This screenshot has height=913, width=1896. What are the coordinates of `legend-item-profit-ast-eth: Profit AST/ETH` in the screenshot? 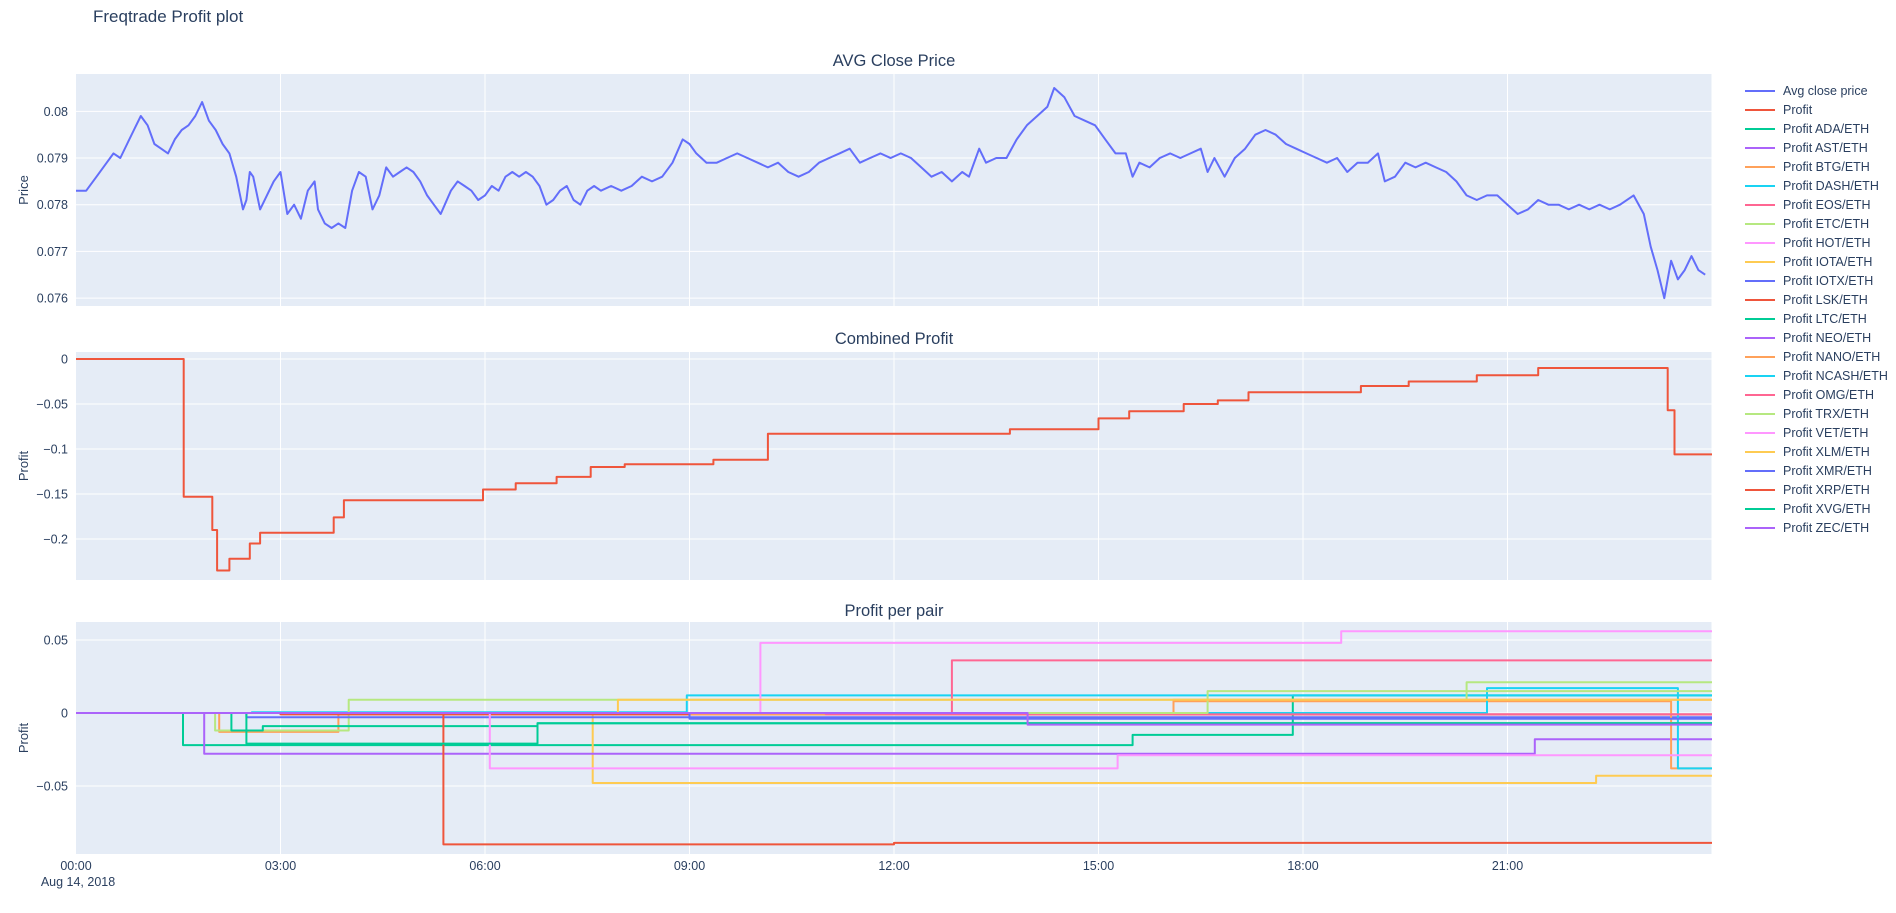 It's located at (1816, 147).